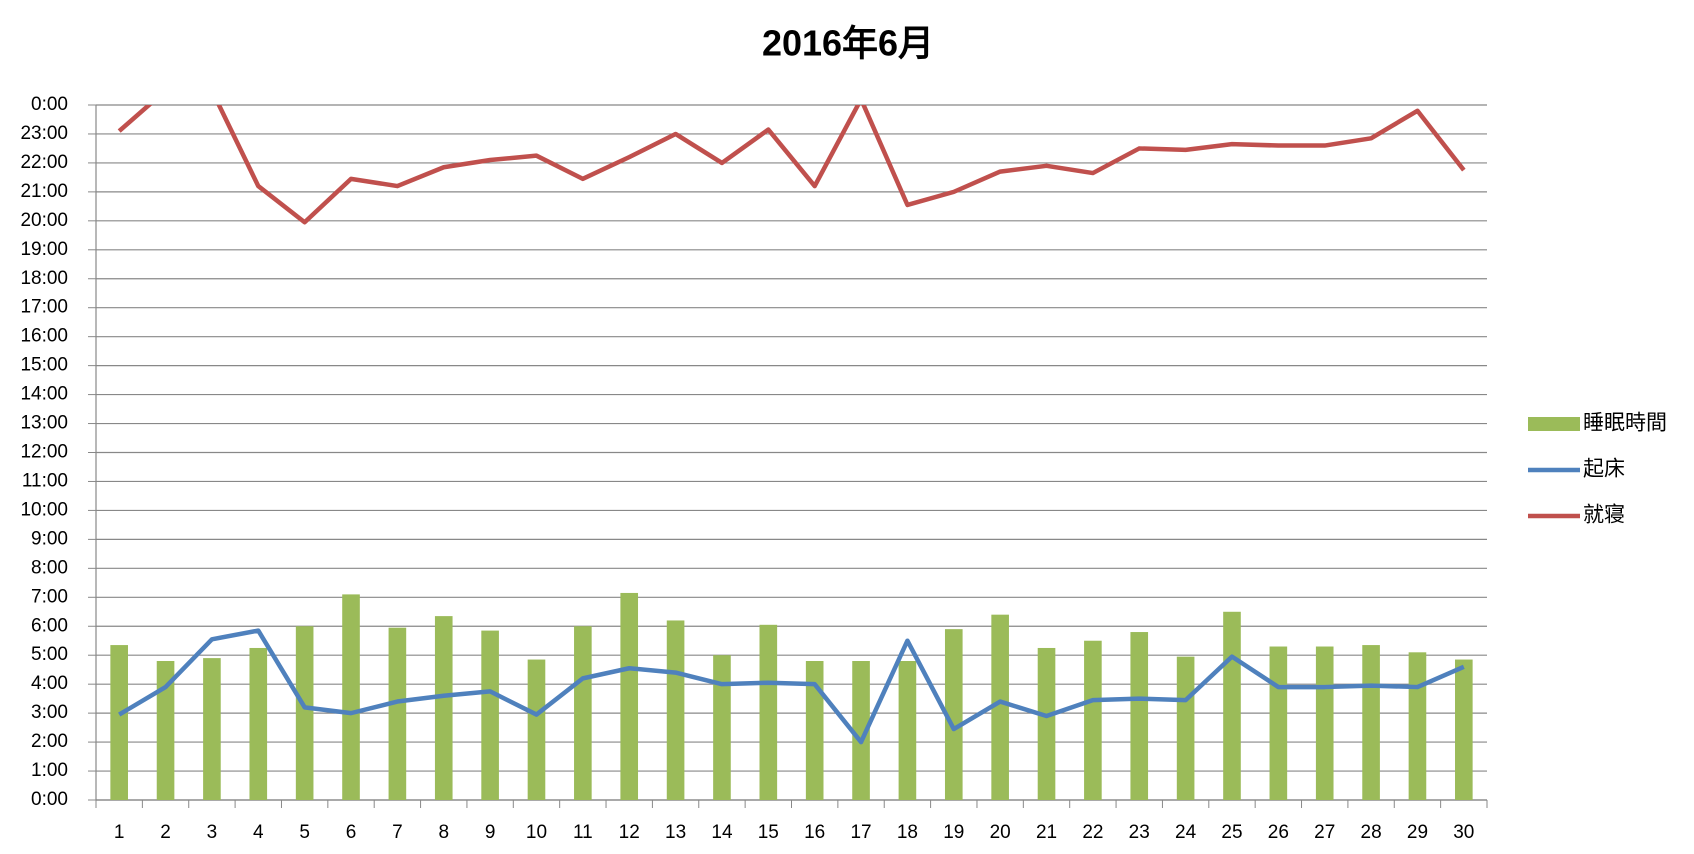 The height and width of the screenshot is (854, 1694). What do you see at coordinates (1604, 515) in the screenshot?
I see `legend-label: 就寝` at bounding box center [1604, 515].